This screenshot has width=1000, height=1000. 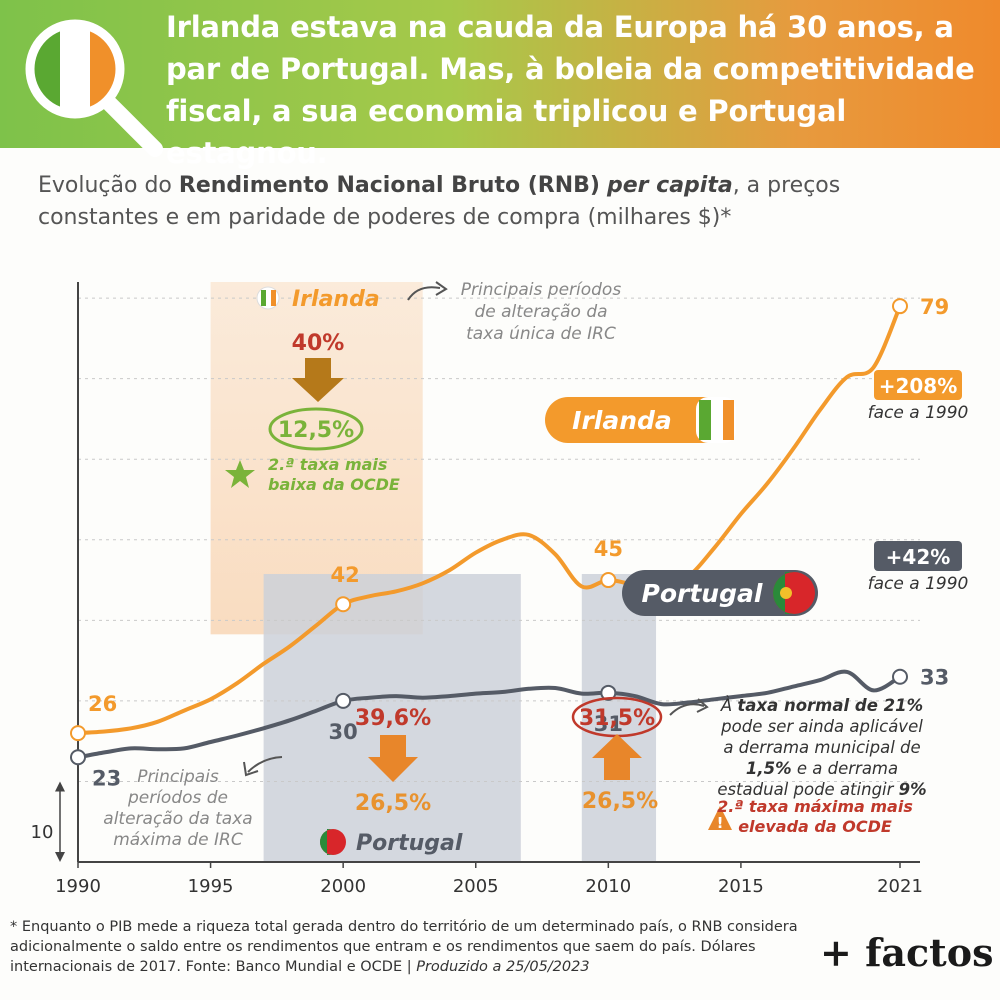 I want to click on portugal-rule-note-part: e a derrama, so click(x=845, y=768).